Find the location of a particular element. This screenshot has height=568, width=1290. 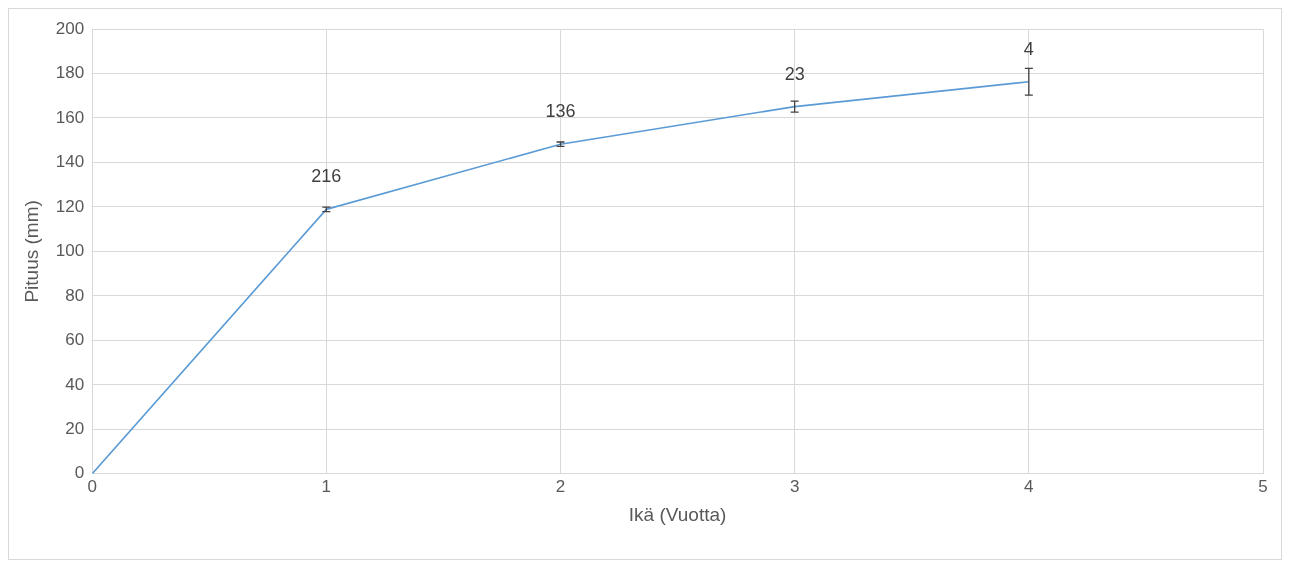

y-tick-label: 120 is located at coordinates (70, 206).